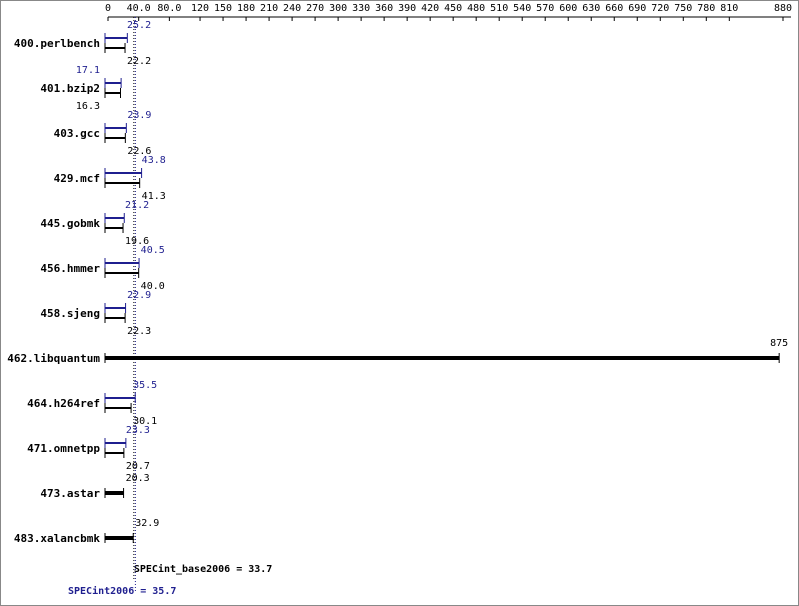 Image resolution: width=799 pixels, height=606 pixels. I want to click on category-label: 483.xalancbmk, so click(57, 538).